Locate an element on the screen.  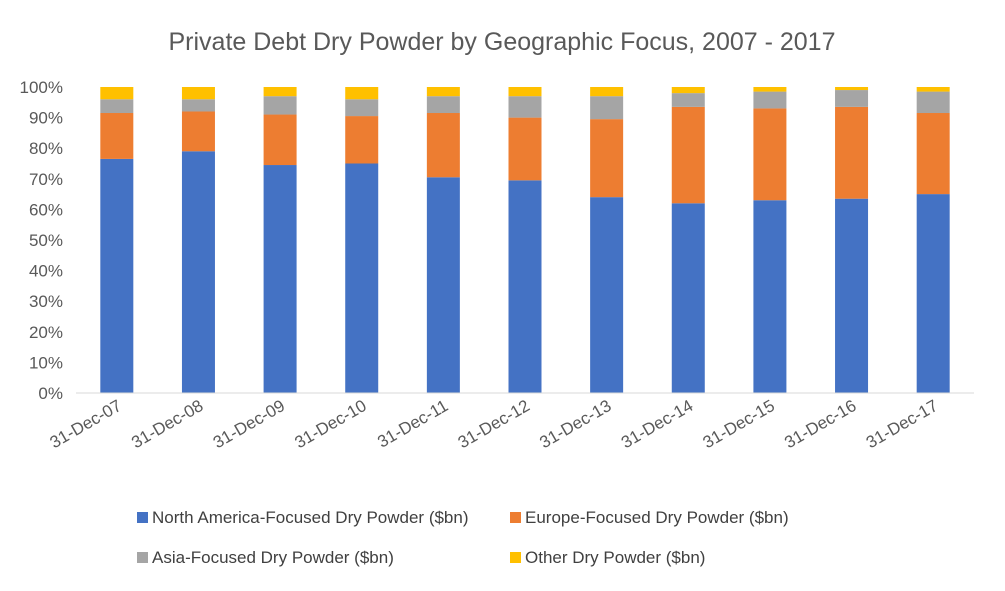
x-tick-label: 31-Dec-14 is located at coordinates (657, 424).